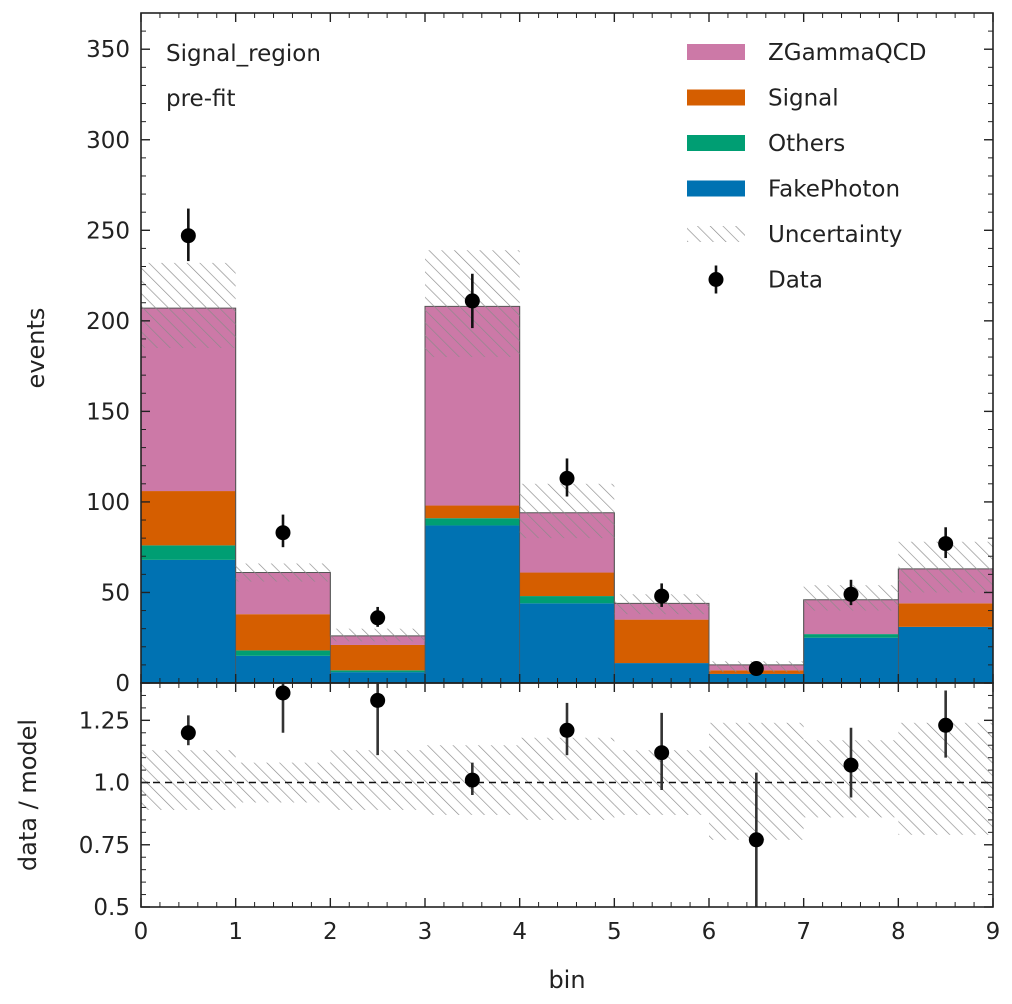 The width and height of the screenshot is (1012, 1004). What do you see at coordinates (847, 53) in the screenshot?
I see `legend-label-zgammaqcd: ZGammaQCD` at bounding box center [847, 53].